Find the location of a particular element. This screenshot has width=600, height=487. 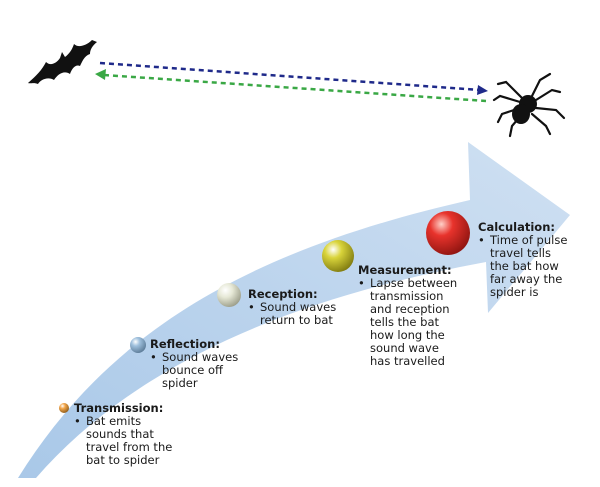

reception-ball is located at coordinates (229, 295).